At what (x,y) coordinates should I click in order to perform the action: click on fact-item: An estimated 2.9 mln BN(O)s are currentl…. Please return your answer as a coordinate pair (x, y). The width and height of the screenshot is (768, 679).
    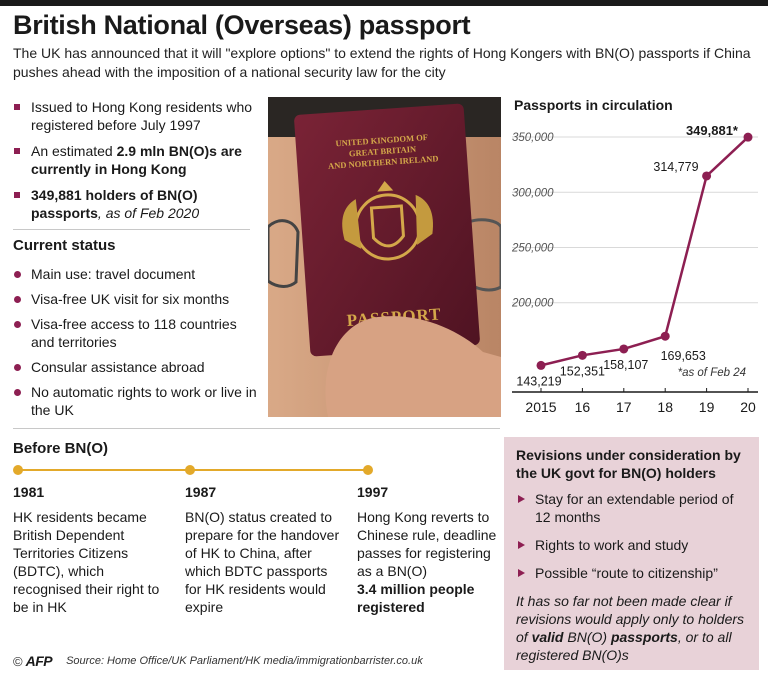
    Looking at the image, I should click on (138, 160).